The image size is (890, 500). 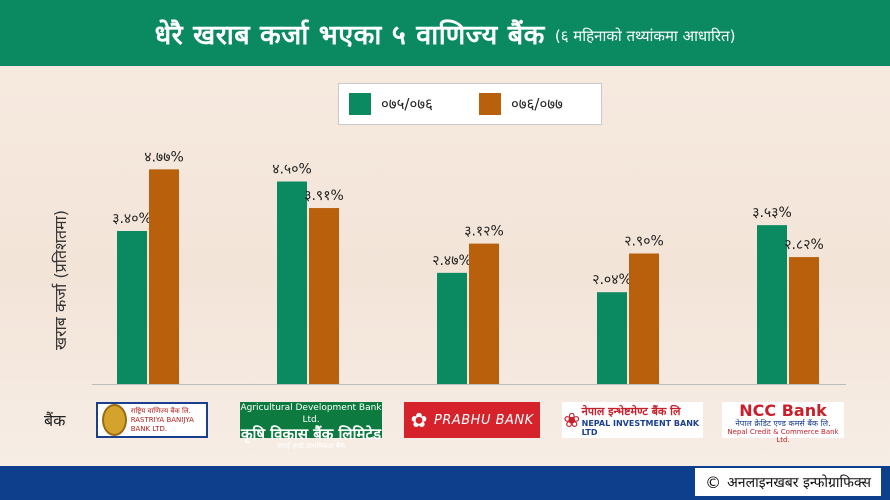 I want to click on chart-subtitle: (६ महिनाको तथ्यांकमा आधारित), so click(x=645, y=36).